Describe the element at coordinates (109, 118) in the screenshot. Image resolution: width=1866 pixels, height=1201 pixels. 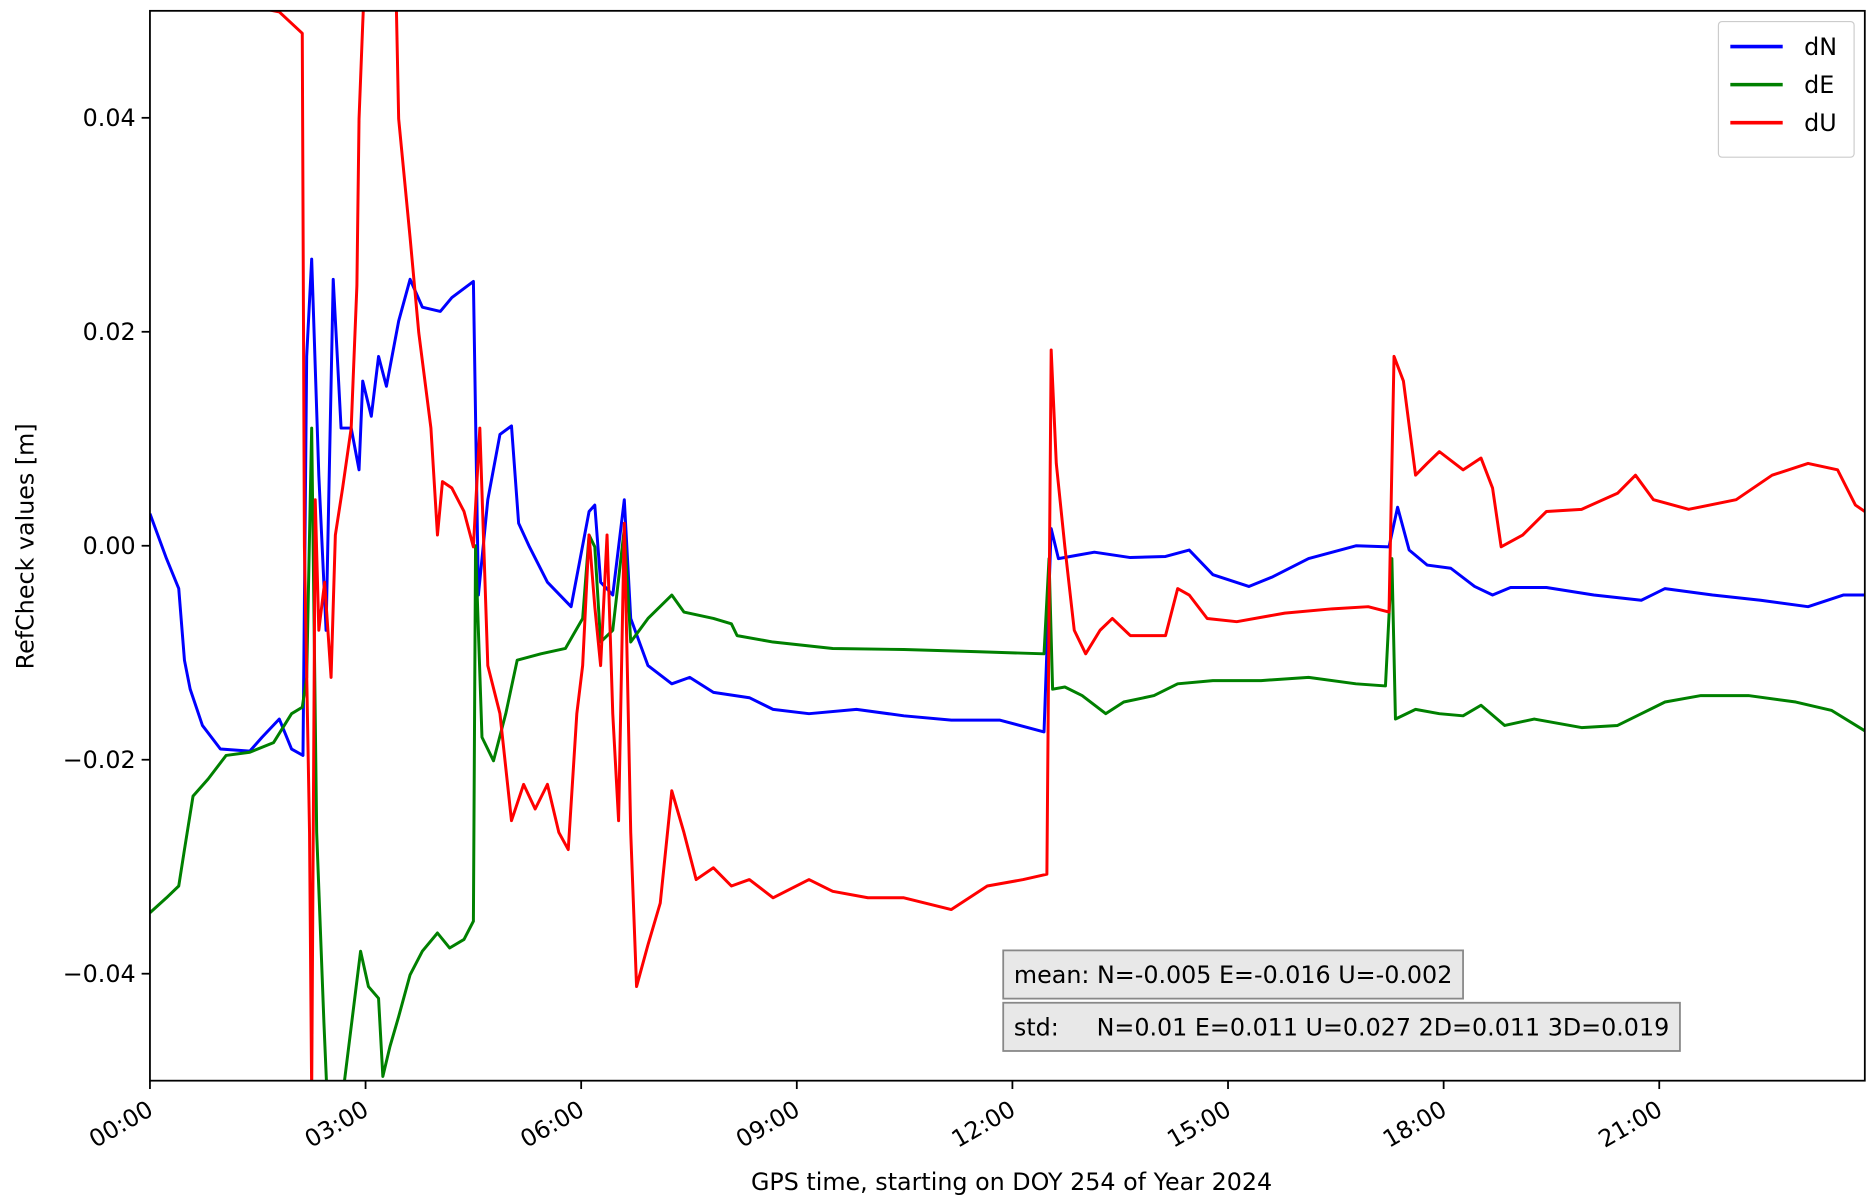
I see `y-tick-label: 0.04` at that location.